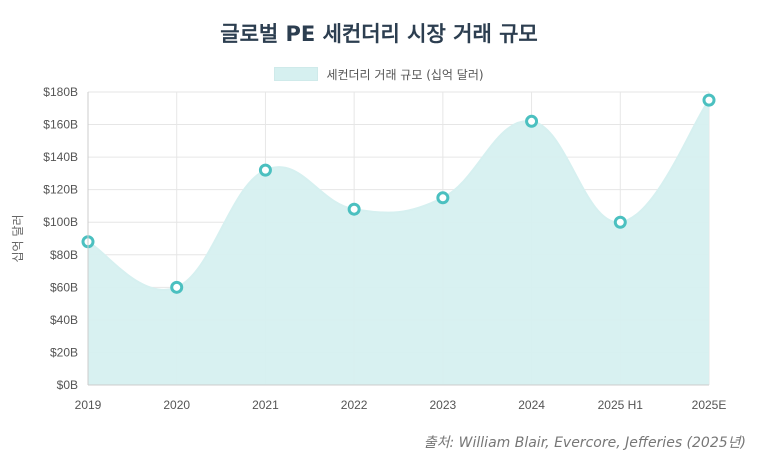 Image resolution: width=758 pixels, height=476 pixels. What do you see at coordinates (64, 352) in the screenshot?
I see `y-tick-label: $20B` at bounding box center [64, 352].